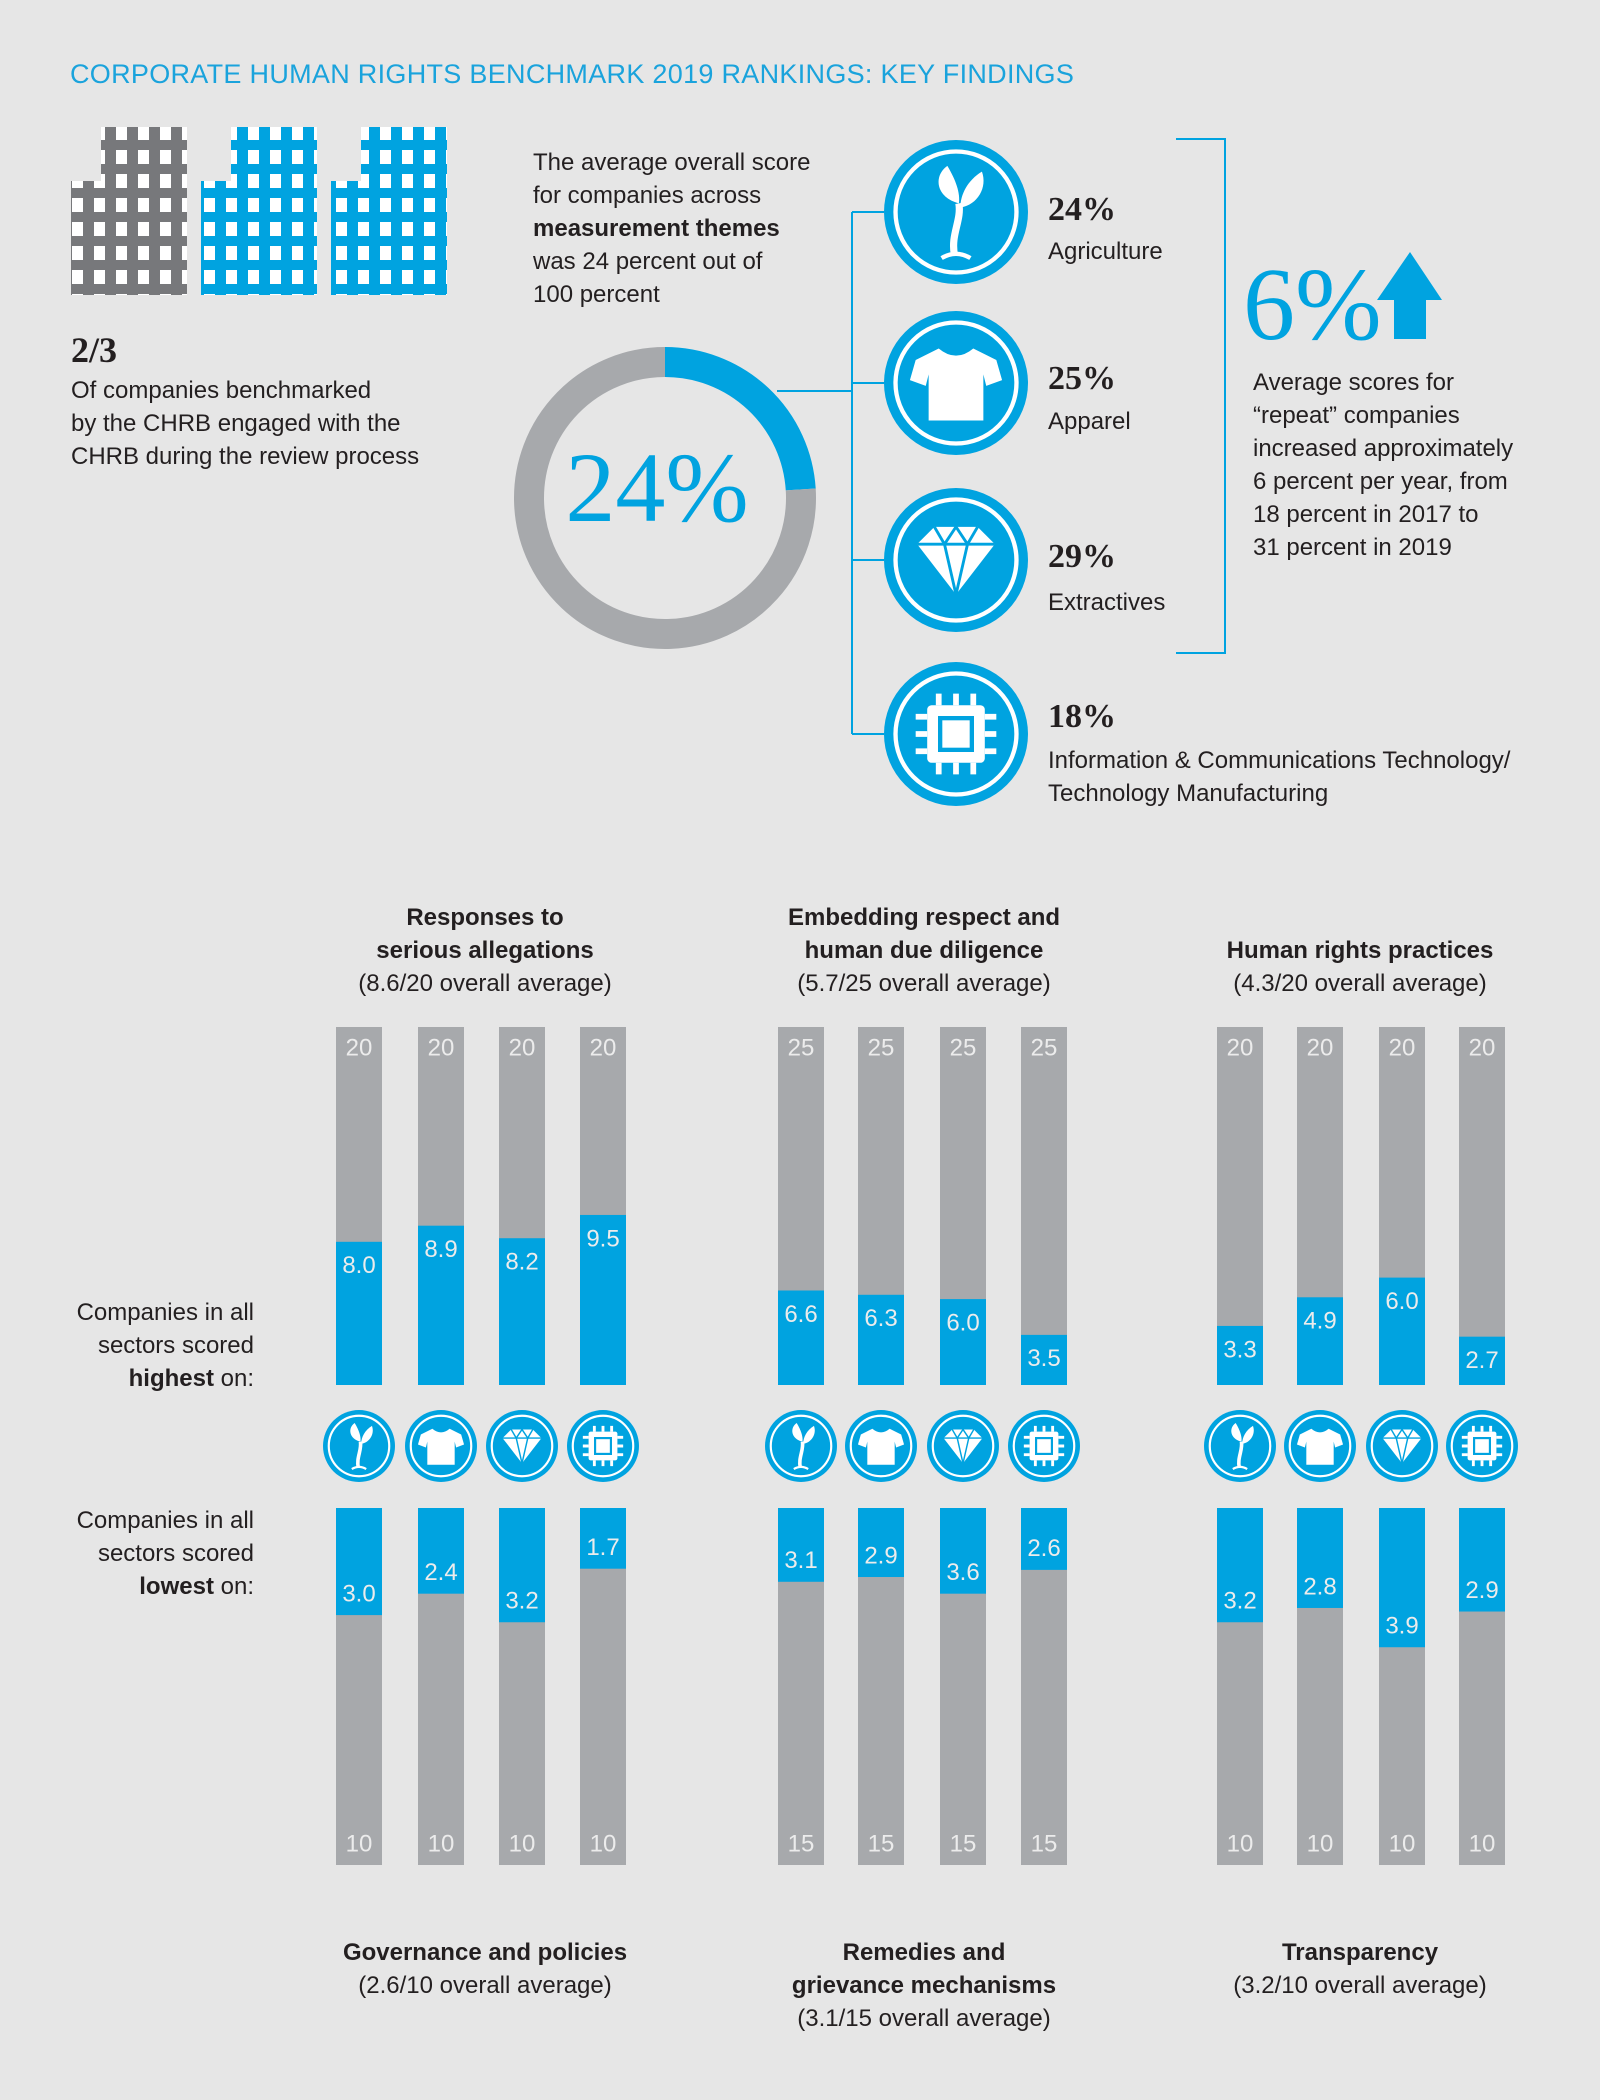 The width and height of the screenshot is (1600, 2100). I want to click on bar-value-label: 3.5, so click(1043, 1358).